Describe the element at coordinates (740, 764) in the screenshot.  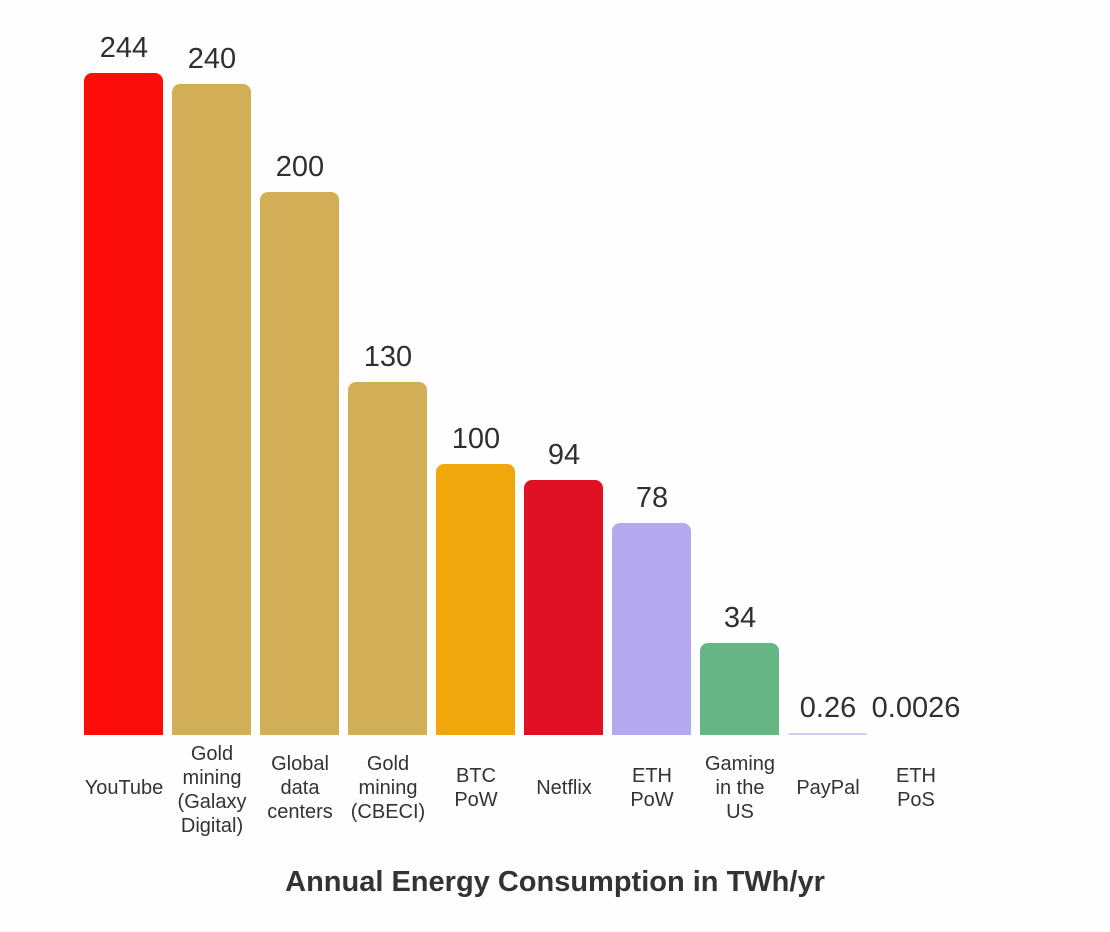
I see `category-label-line: Gaming` at that location.